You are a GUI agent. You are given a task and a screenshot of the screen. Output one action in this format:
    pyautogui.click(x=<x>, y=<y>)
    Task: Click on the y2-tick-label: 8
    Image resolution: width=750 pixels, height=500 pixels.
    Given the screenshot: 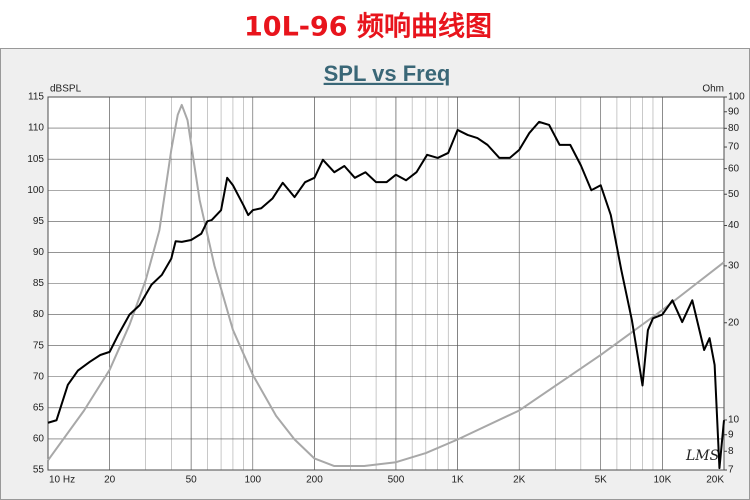 What is the action you would take?
    pyautogui.click(x=731, y=451)
    